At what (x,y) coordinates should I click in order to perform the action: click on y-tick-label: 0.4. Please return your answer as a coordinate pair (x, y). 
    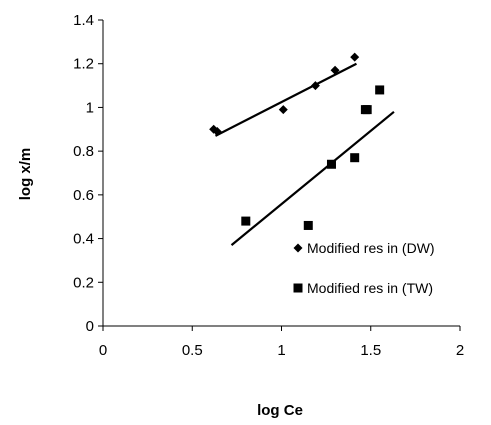
    Looking at the image, I should click on (83, 239).